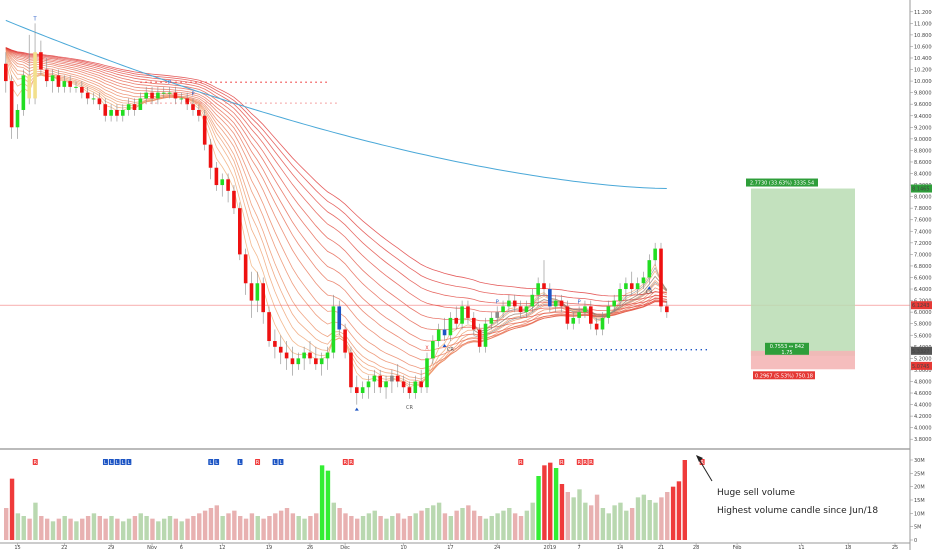  I want to click on volume-tick-label: 20M, so click(919, 488).